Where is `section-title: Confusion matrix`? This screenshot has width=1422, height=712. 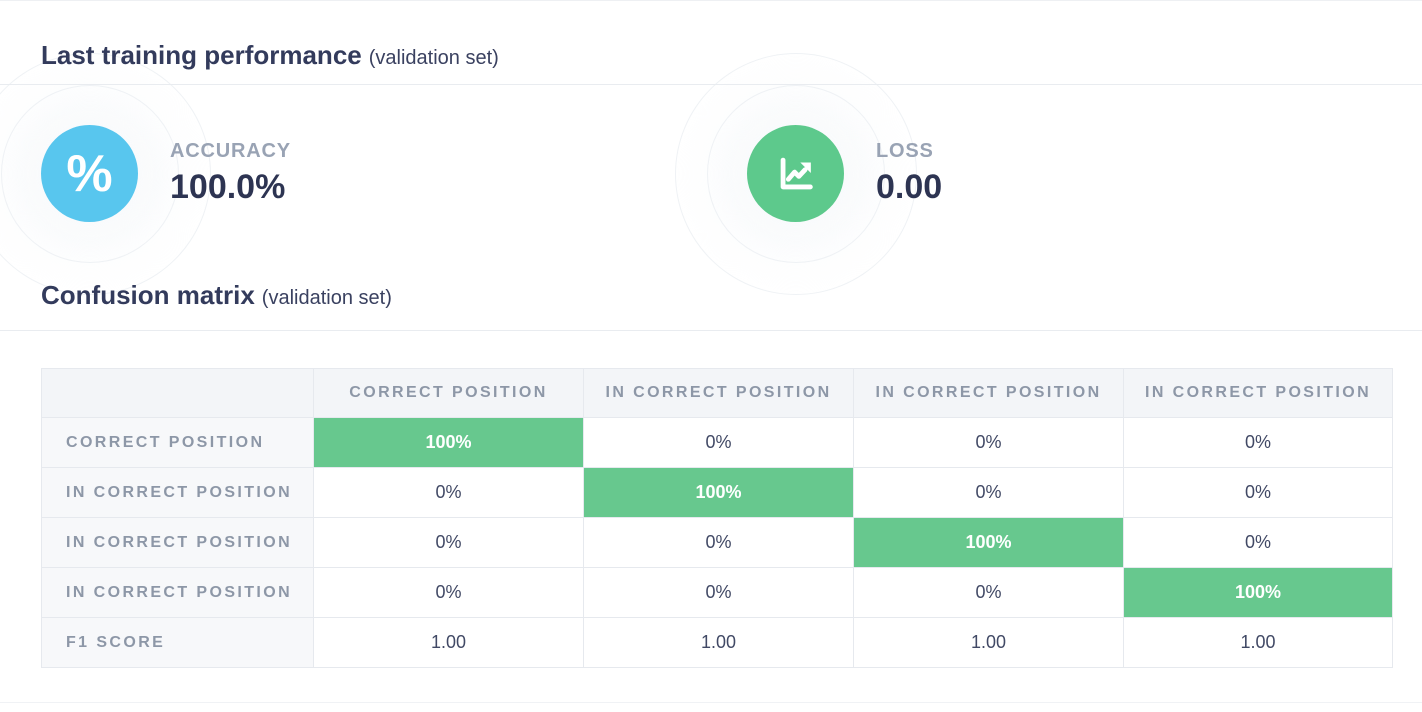
section-title: Confusion matrix is located at coordinates (148, 295).